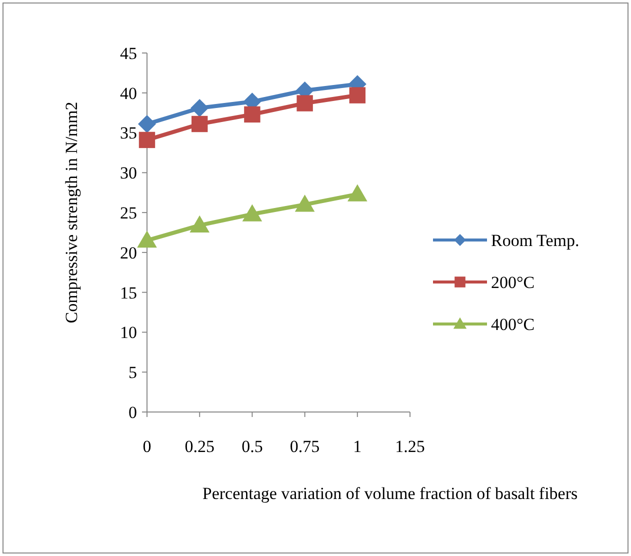 The width and height of the screenshot is (631, 556). What do you see at coordinates (128, 292) in the screenshot?
I see `y-tick-label: 15` at bounding box center [128, 292].